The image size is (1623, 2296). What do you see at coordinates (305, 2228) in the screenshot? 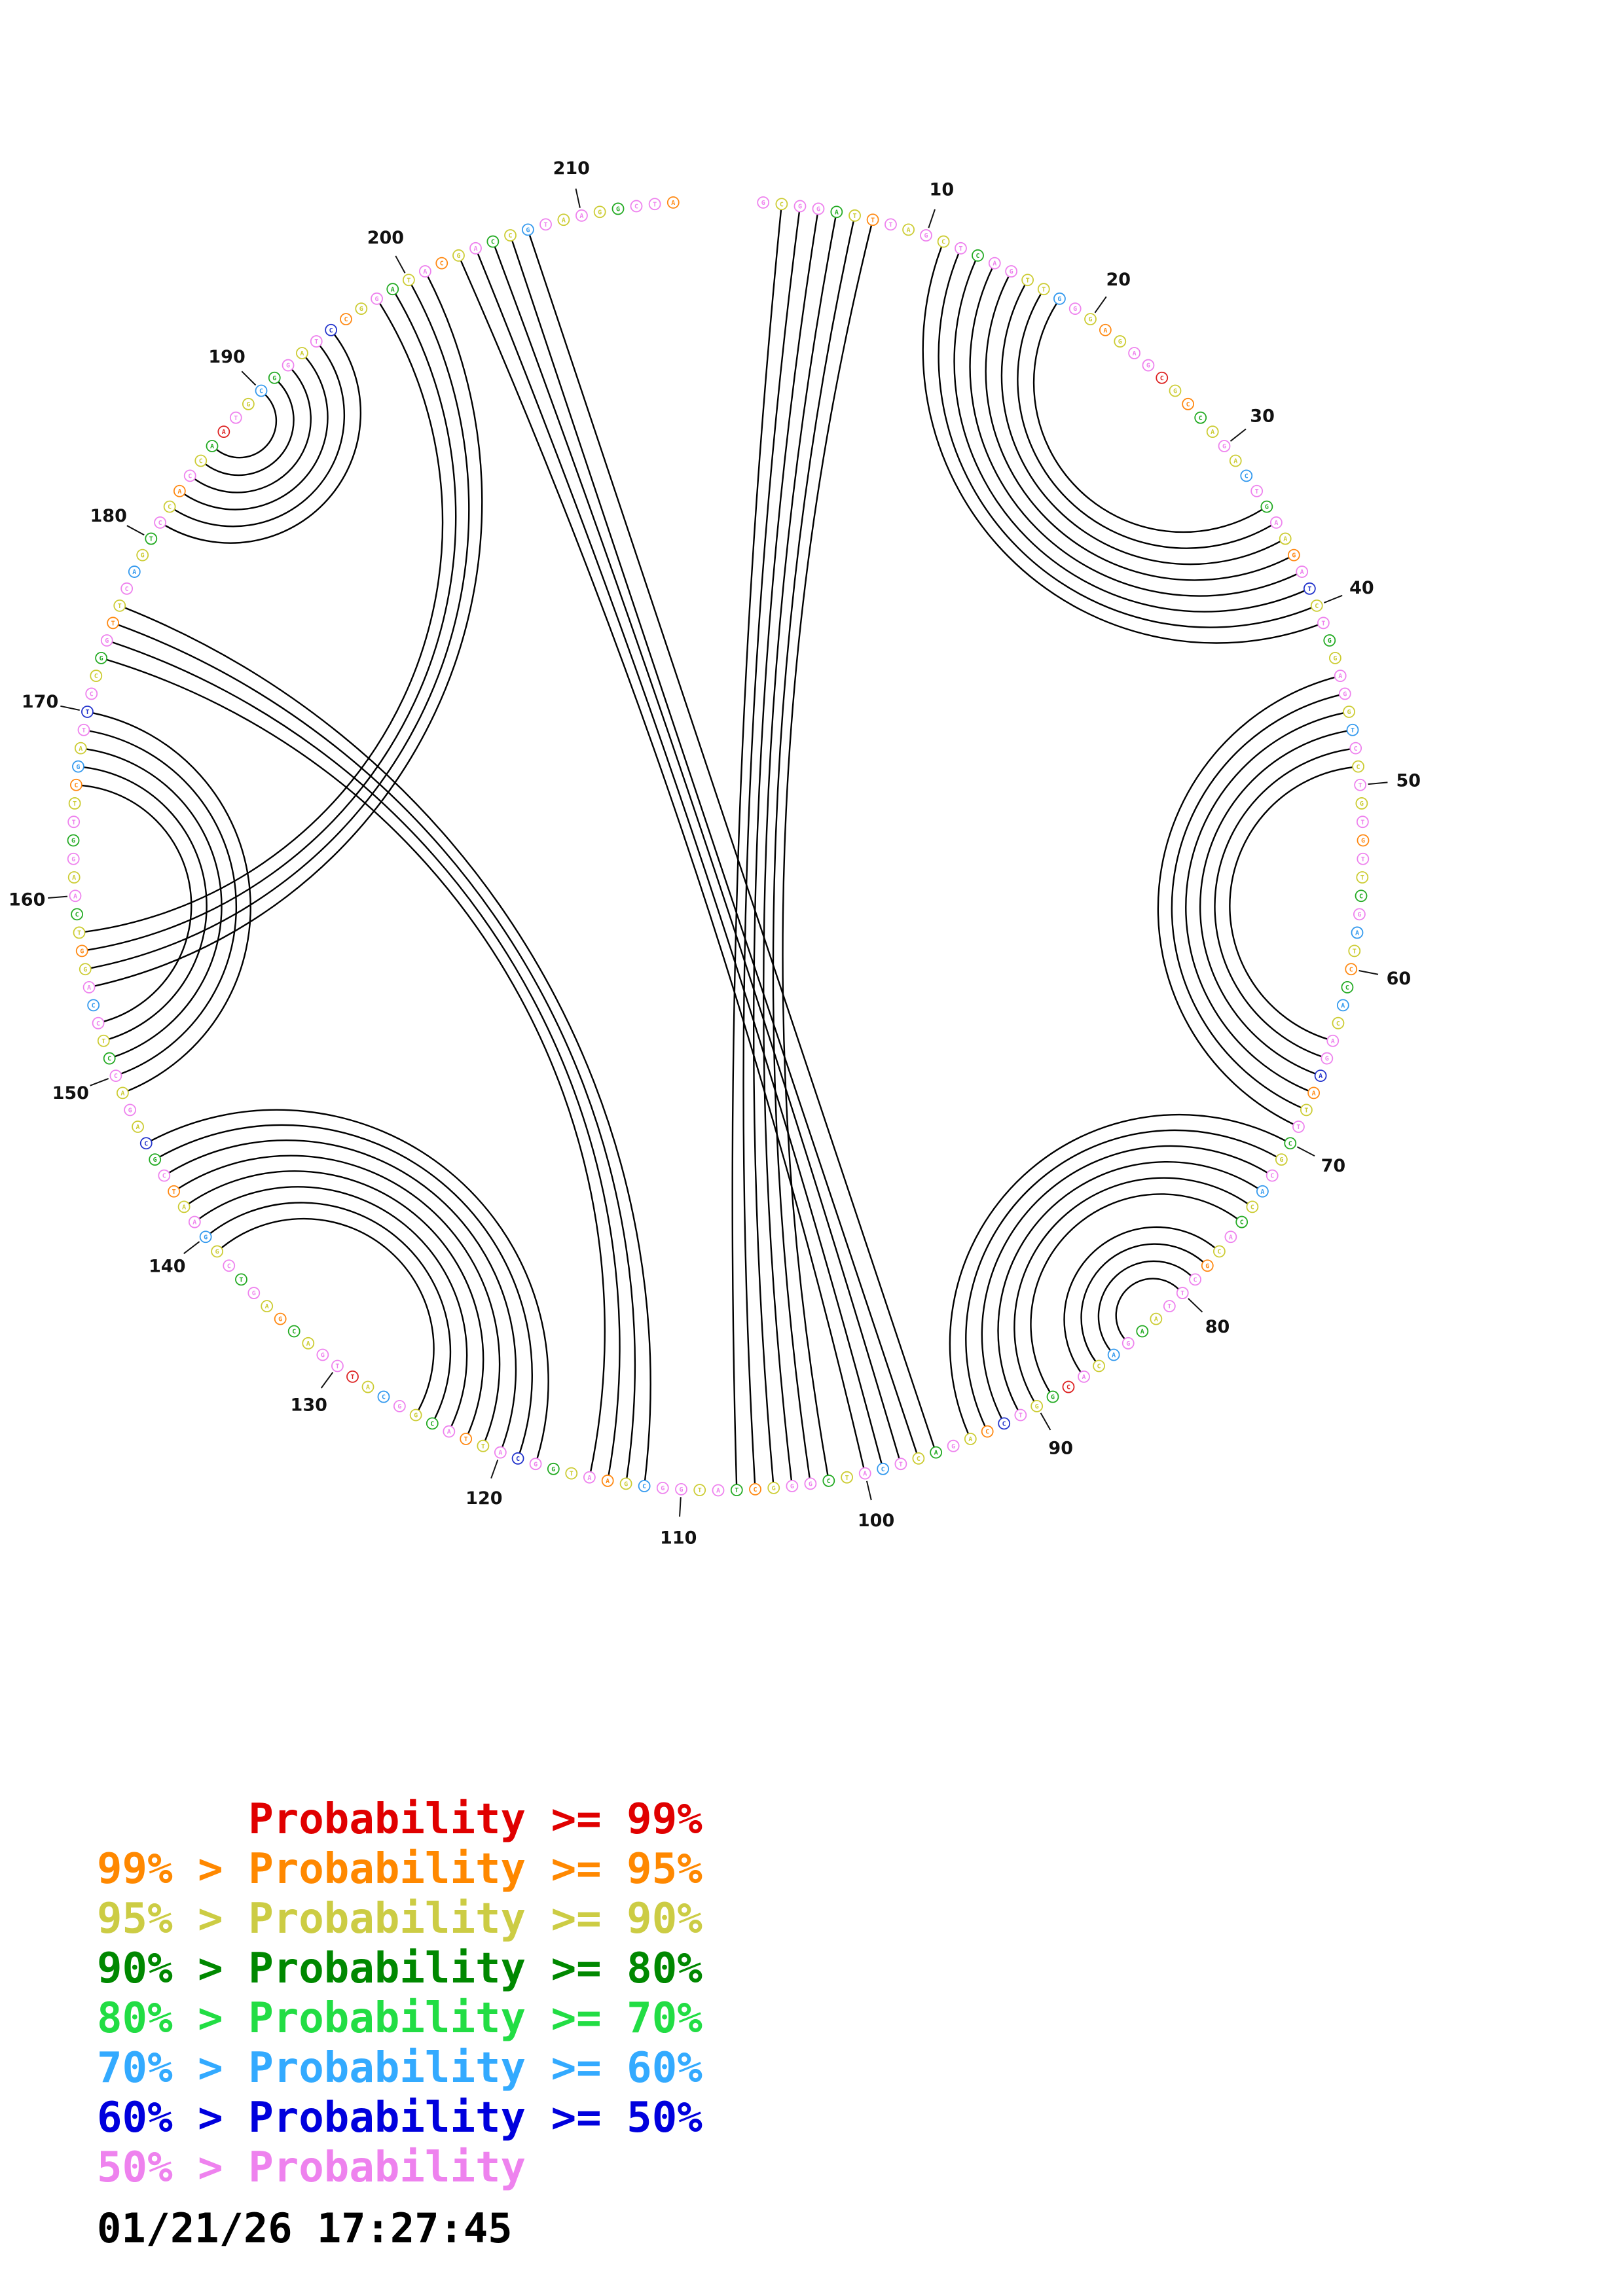
I see `timestamp: 01/21/26 17:27:45` at bounding box center [305, 2228].